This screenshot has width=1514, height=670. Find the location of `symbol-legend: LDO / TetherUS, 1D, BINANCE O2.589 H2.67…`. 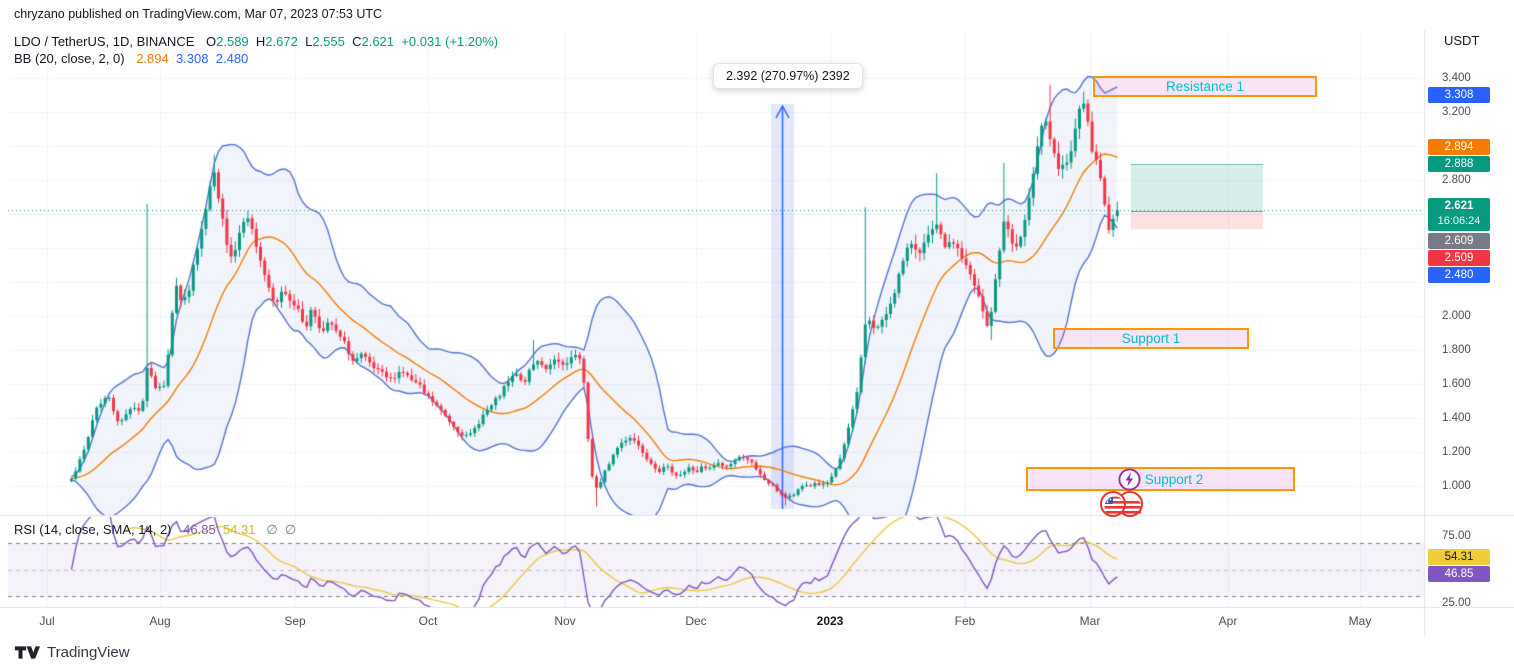

symbol-legend: LDO / TetherUS, 1D, BINANCE O2.589 H2.67… is located at coordinates (256, 41).